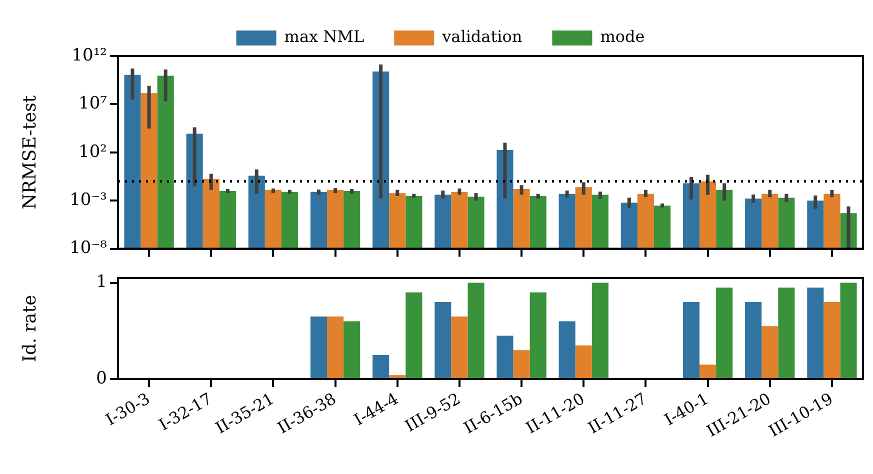 The height and width of the screenshot is (474, 873). I want to click on y-tick-label: 0, so click(101, 378).